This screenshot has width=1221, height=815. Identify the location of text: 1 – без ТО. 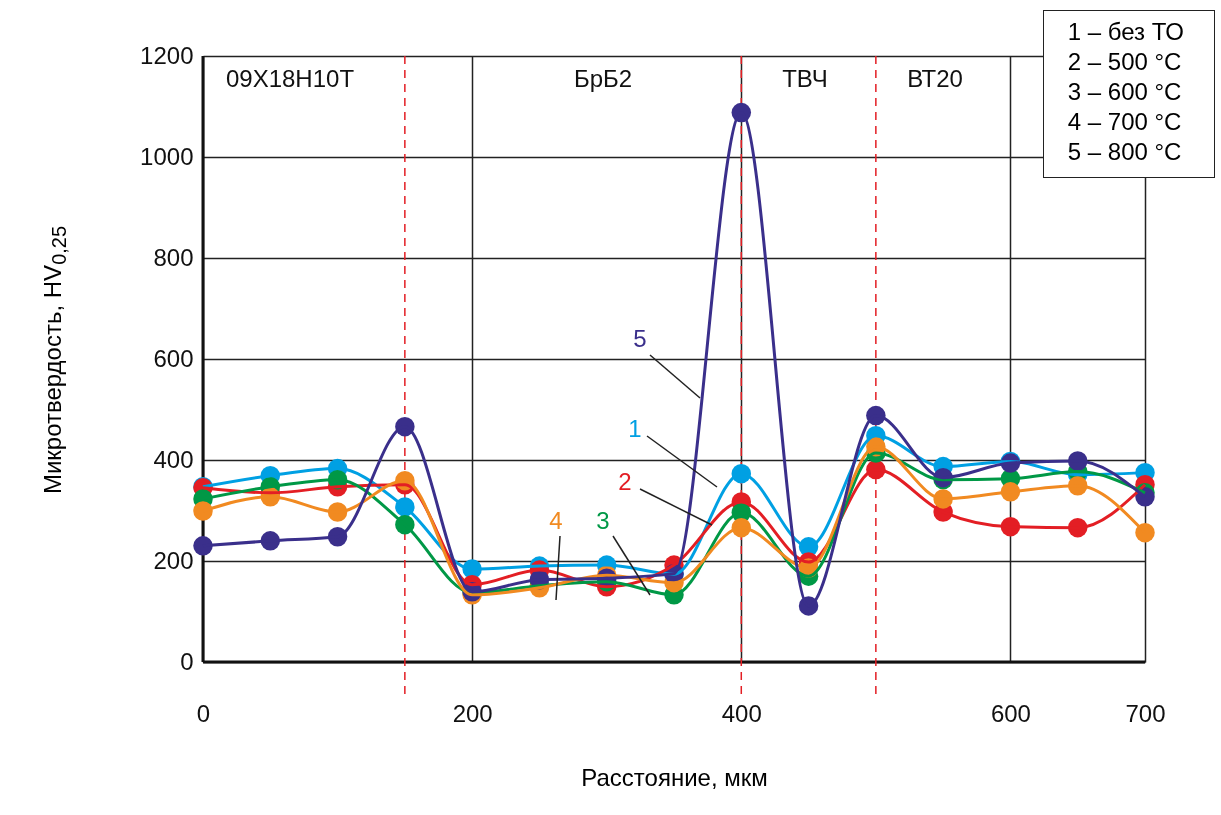
(1125, 32).